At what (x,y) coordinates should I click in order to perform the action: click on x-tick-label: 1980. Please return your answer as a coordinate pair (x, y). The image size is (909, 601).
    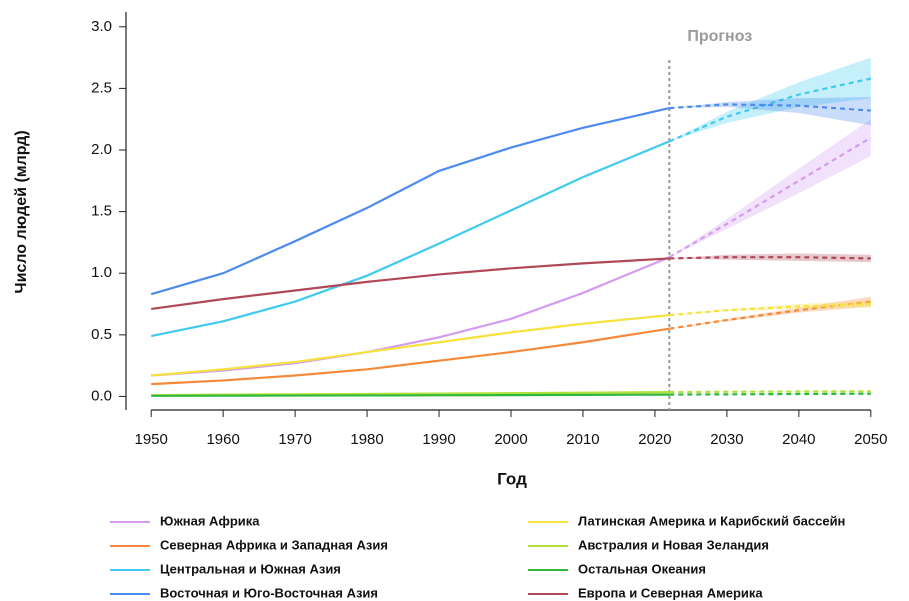
    Looking at the image, I should click on (366, 439).